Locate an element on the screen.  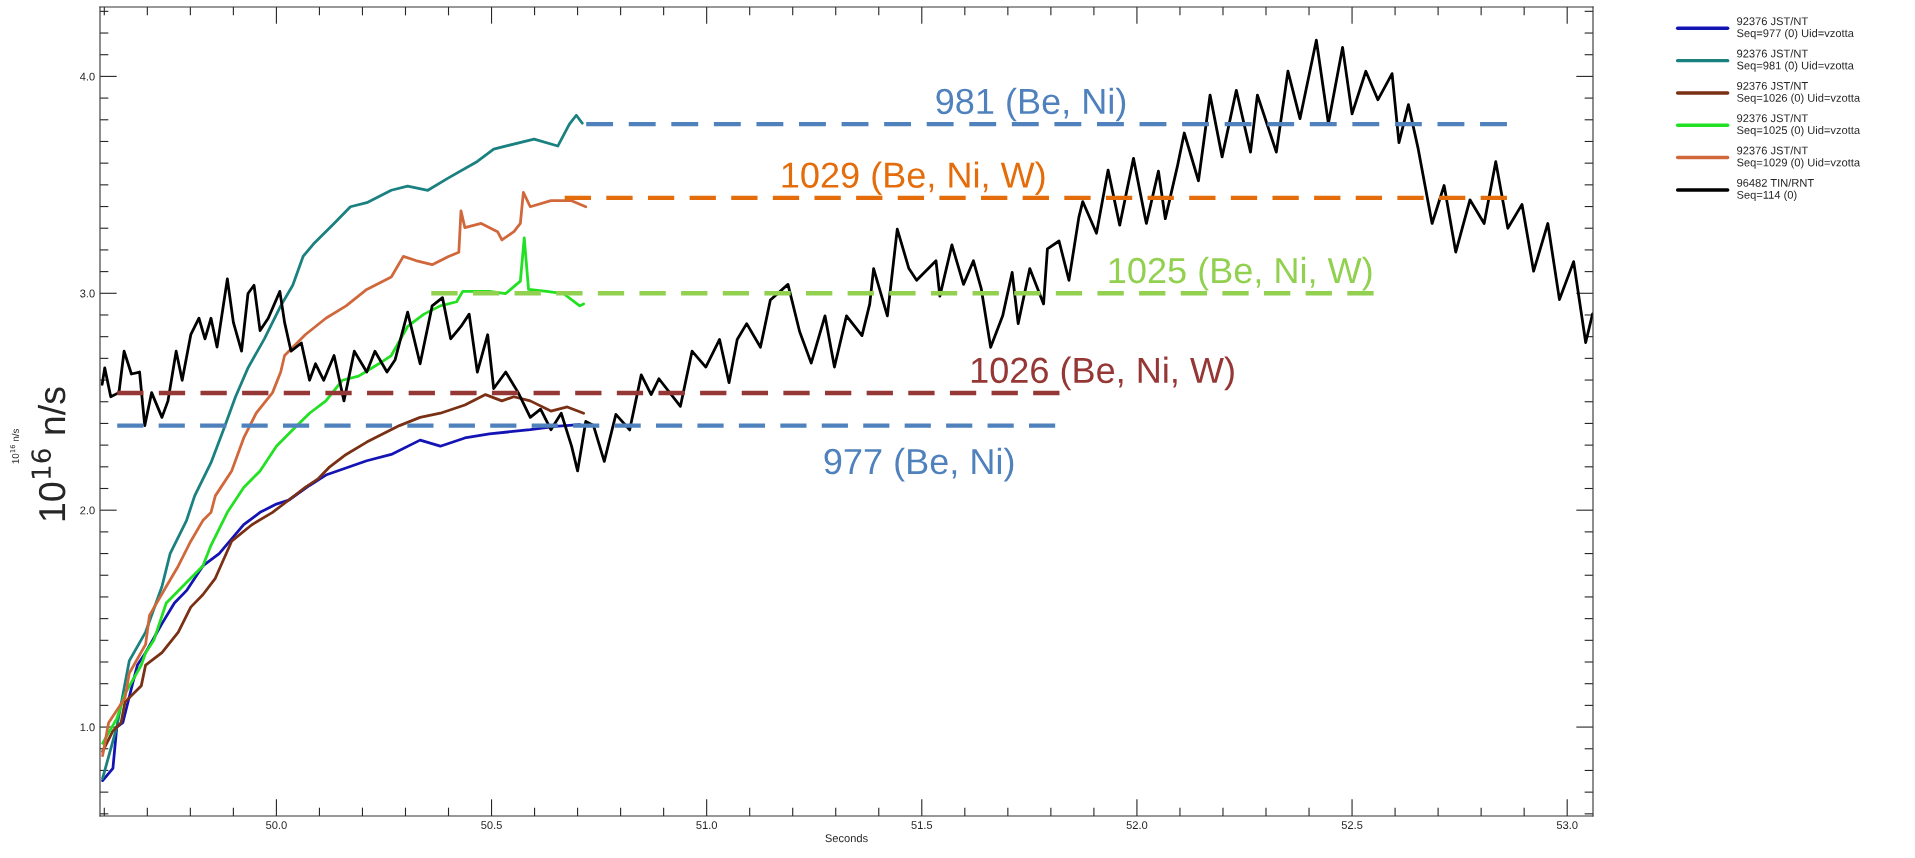
x-tick-label: 50.5 is located at coordinates (491, 825).